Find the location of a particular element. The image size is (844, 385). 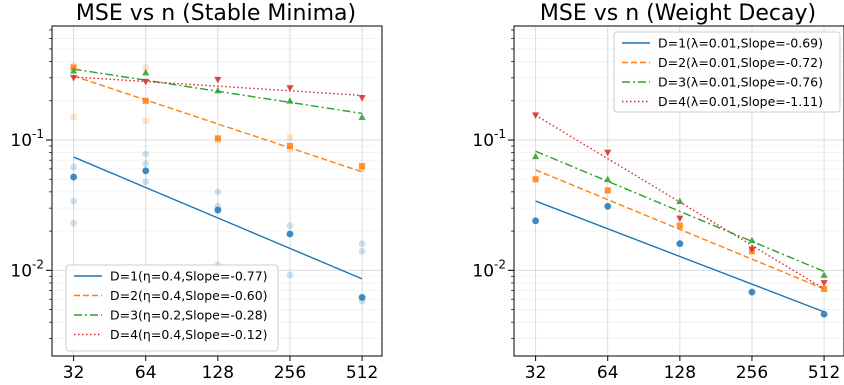

legend-label: D=2(η=0.4,Slope=-0.60) is located at coordinates (189, 295).